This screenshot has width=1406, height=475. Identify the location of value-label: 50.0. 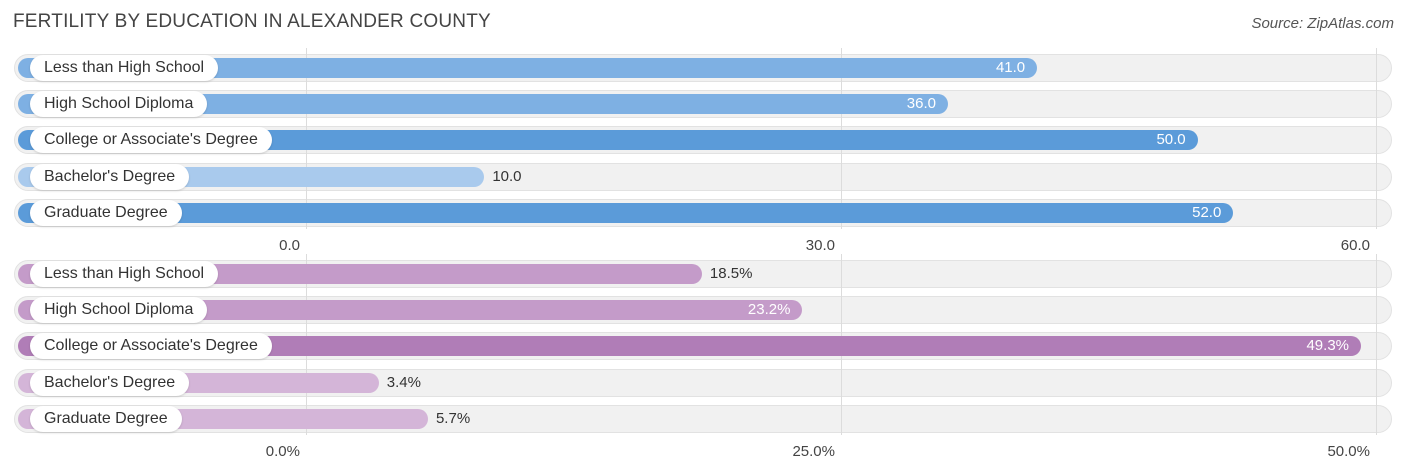
(1171, 140).